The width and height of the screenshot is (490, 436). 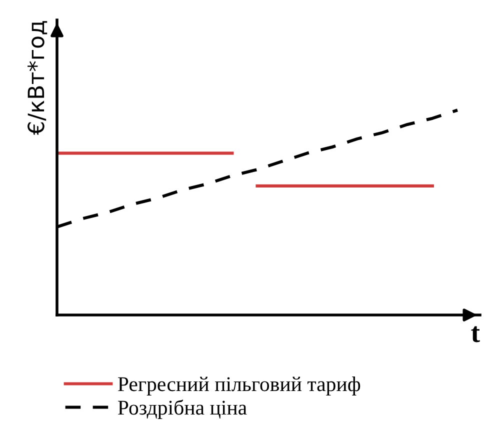 I want to click on legend-label: Роздрібна ціна, so click(x=182, y=409).